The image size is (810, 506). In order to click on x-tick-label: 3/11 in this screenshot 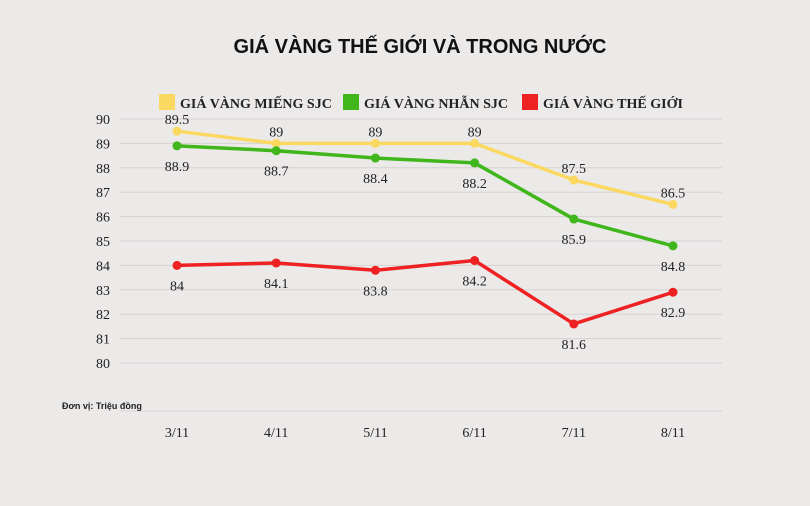, I will do `click(177, 433)`.